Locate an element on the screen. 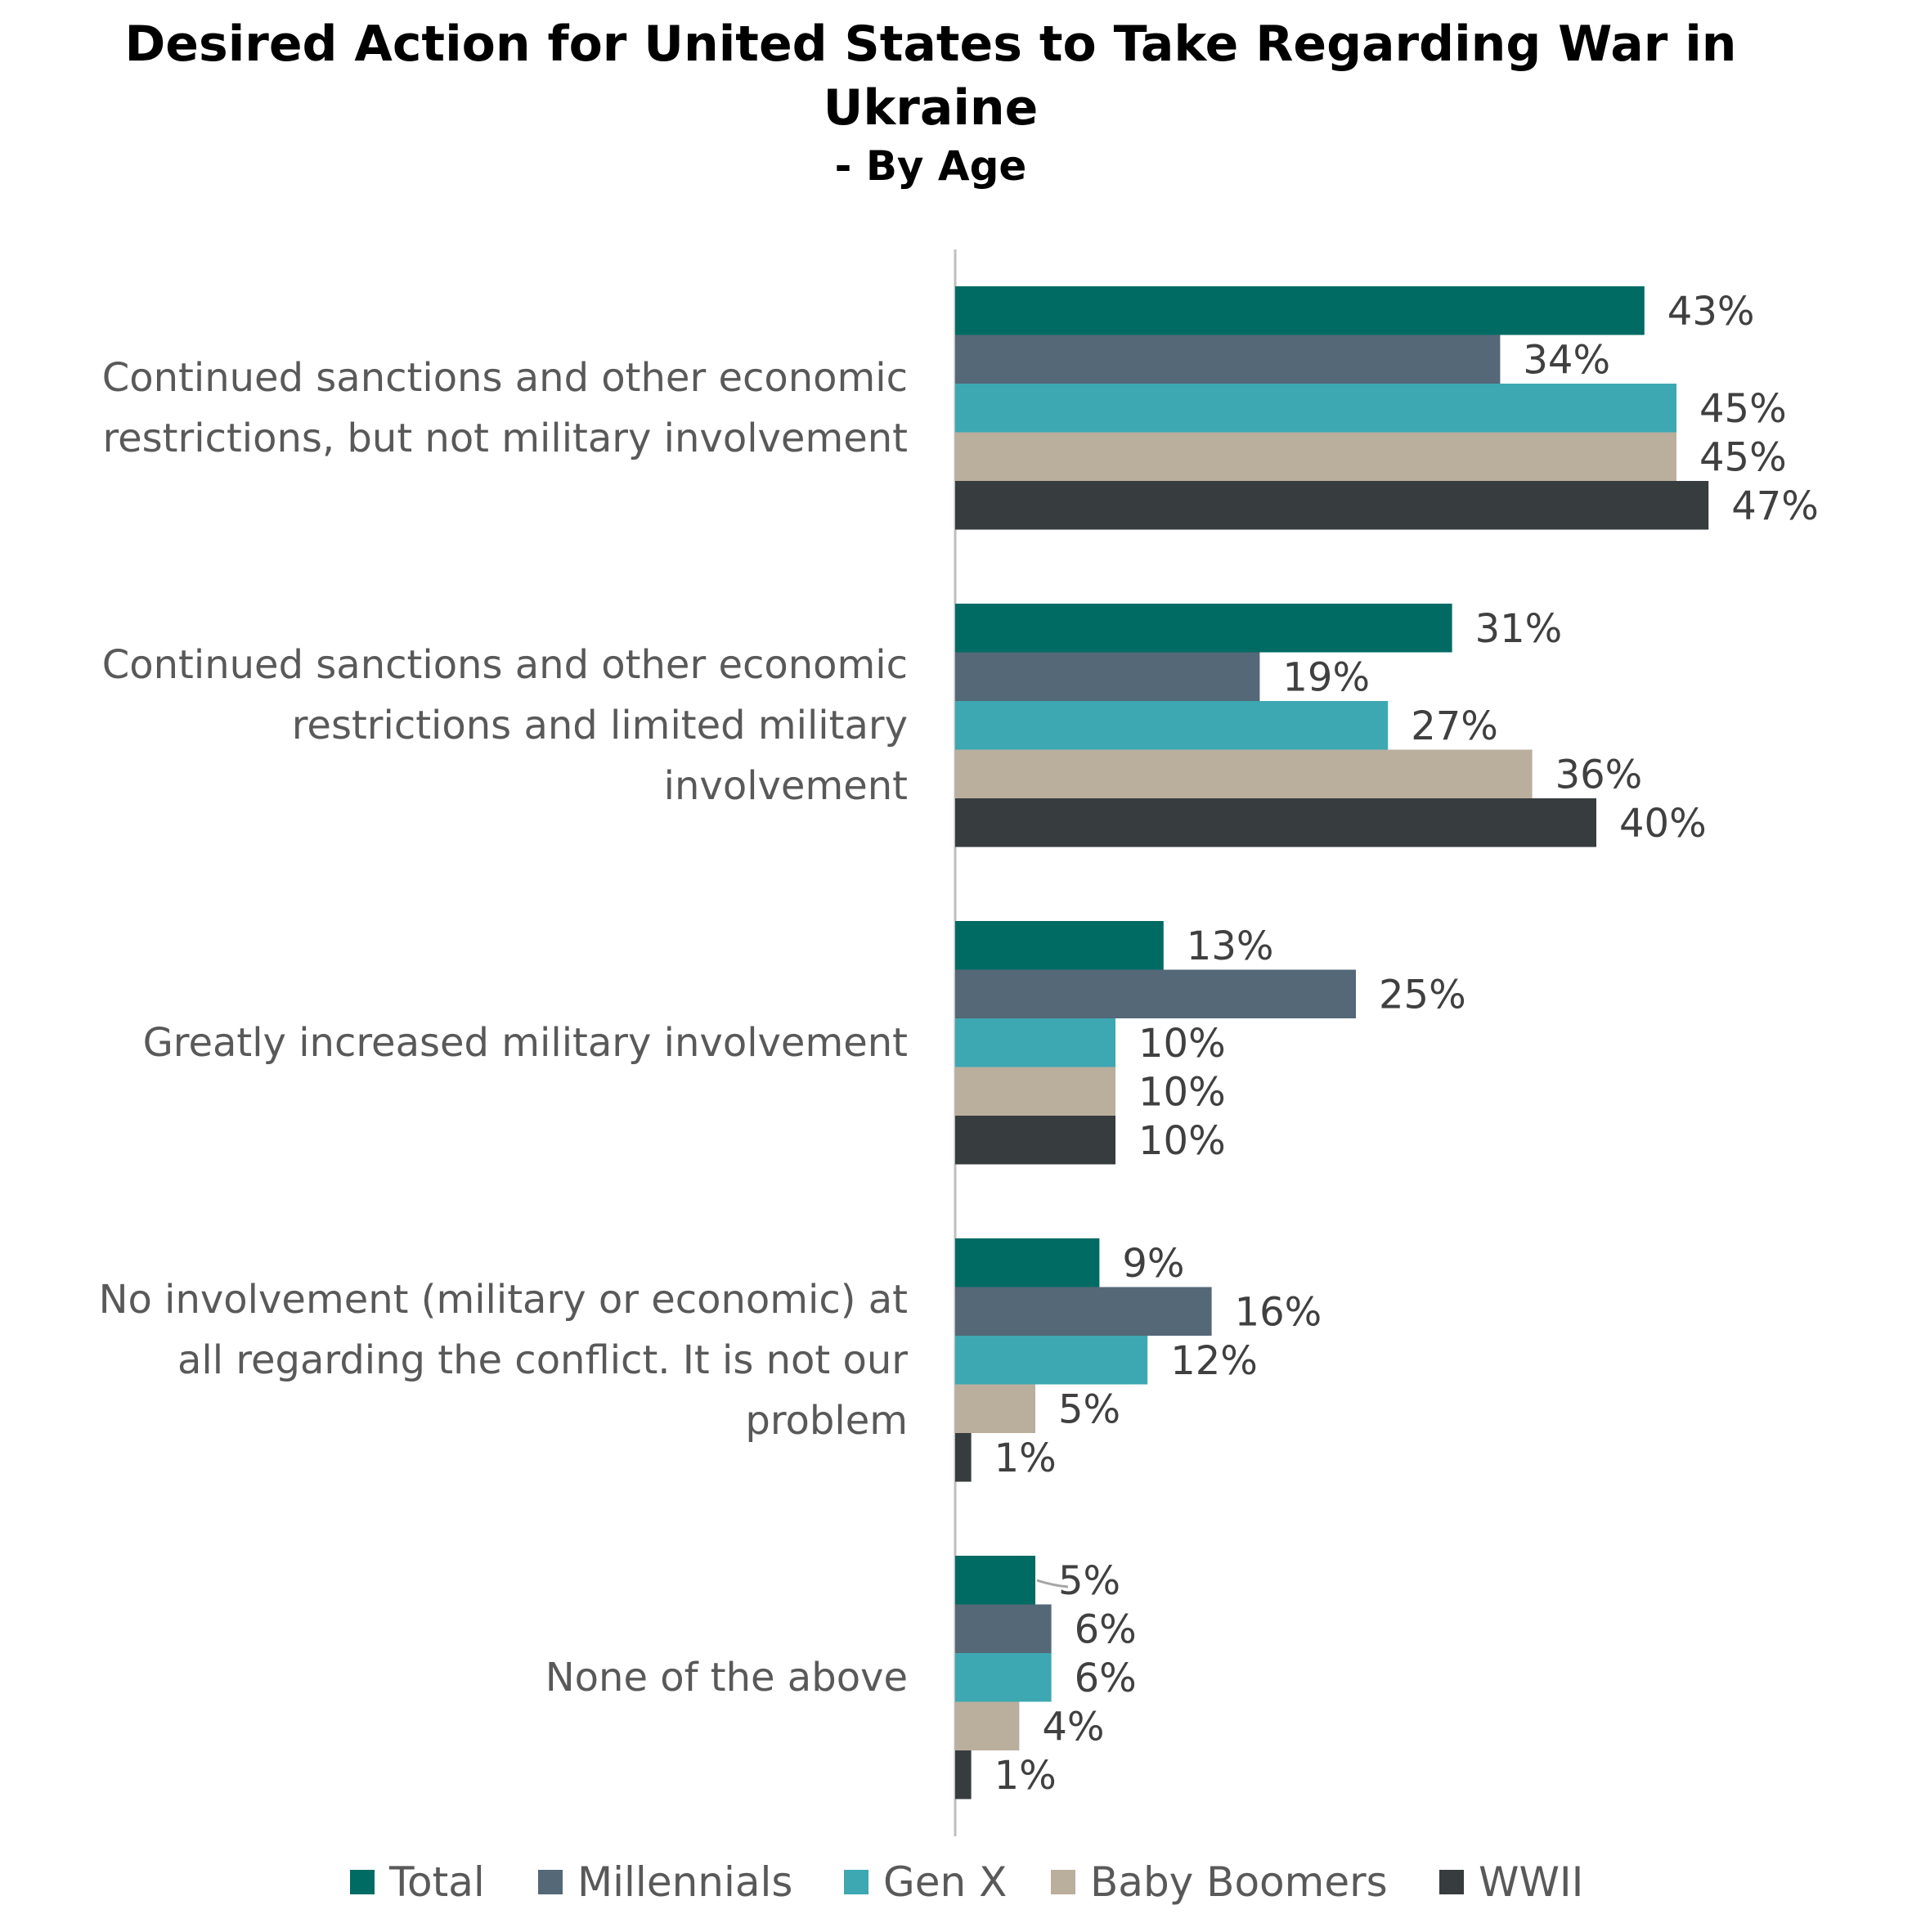 The height and width of the screenshot is (1932, 1912). category-label: Greatly increased military involvement is located at coordinates (525, 1043).